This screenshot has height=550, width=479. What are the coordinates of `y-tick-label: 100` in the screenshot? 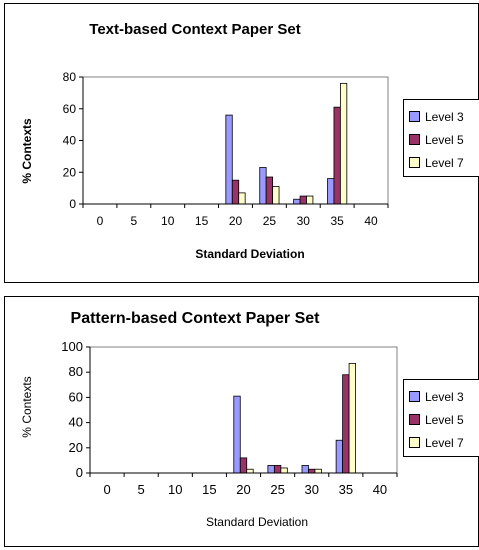 It's located at (72, 346).